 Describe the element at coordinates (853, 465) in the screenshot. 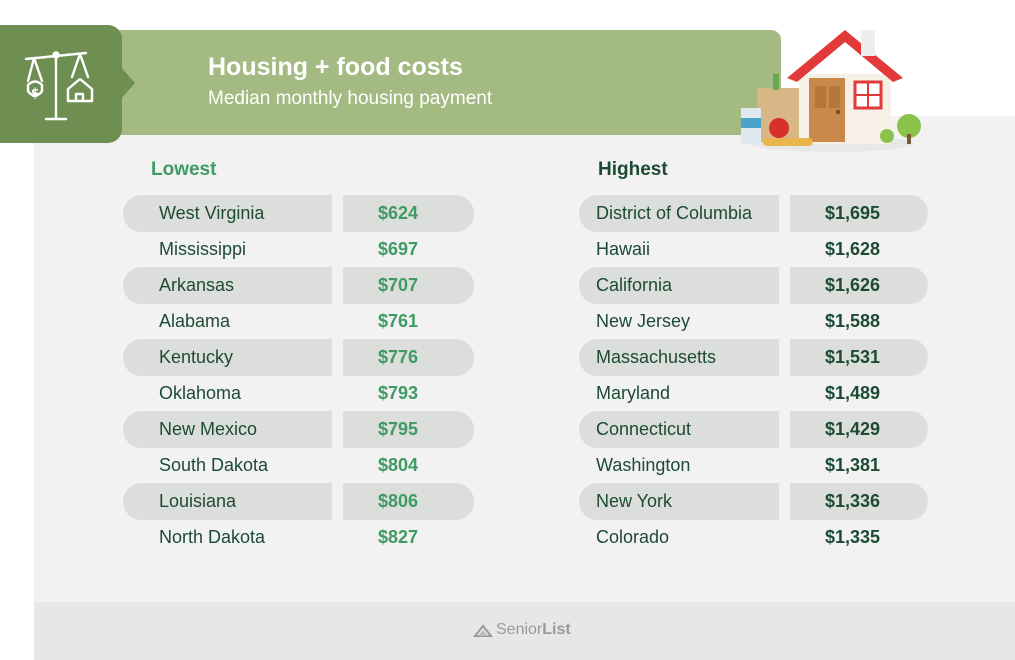

I see `housing-payment-value: $1,381` at that location.